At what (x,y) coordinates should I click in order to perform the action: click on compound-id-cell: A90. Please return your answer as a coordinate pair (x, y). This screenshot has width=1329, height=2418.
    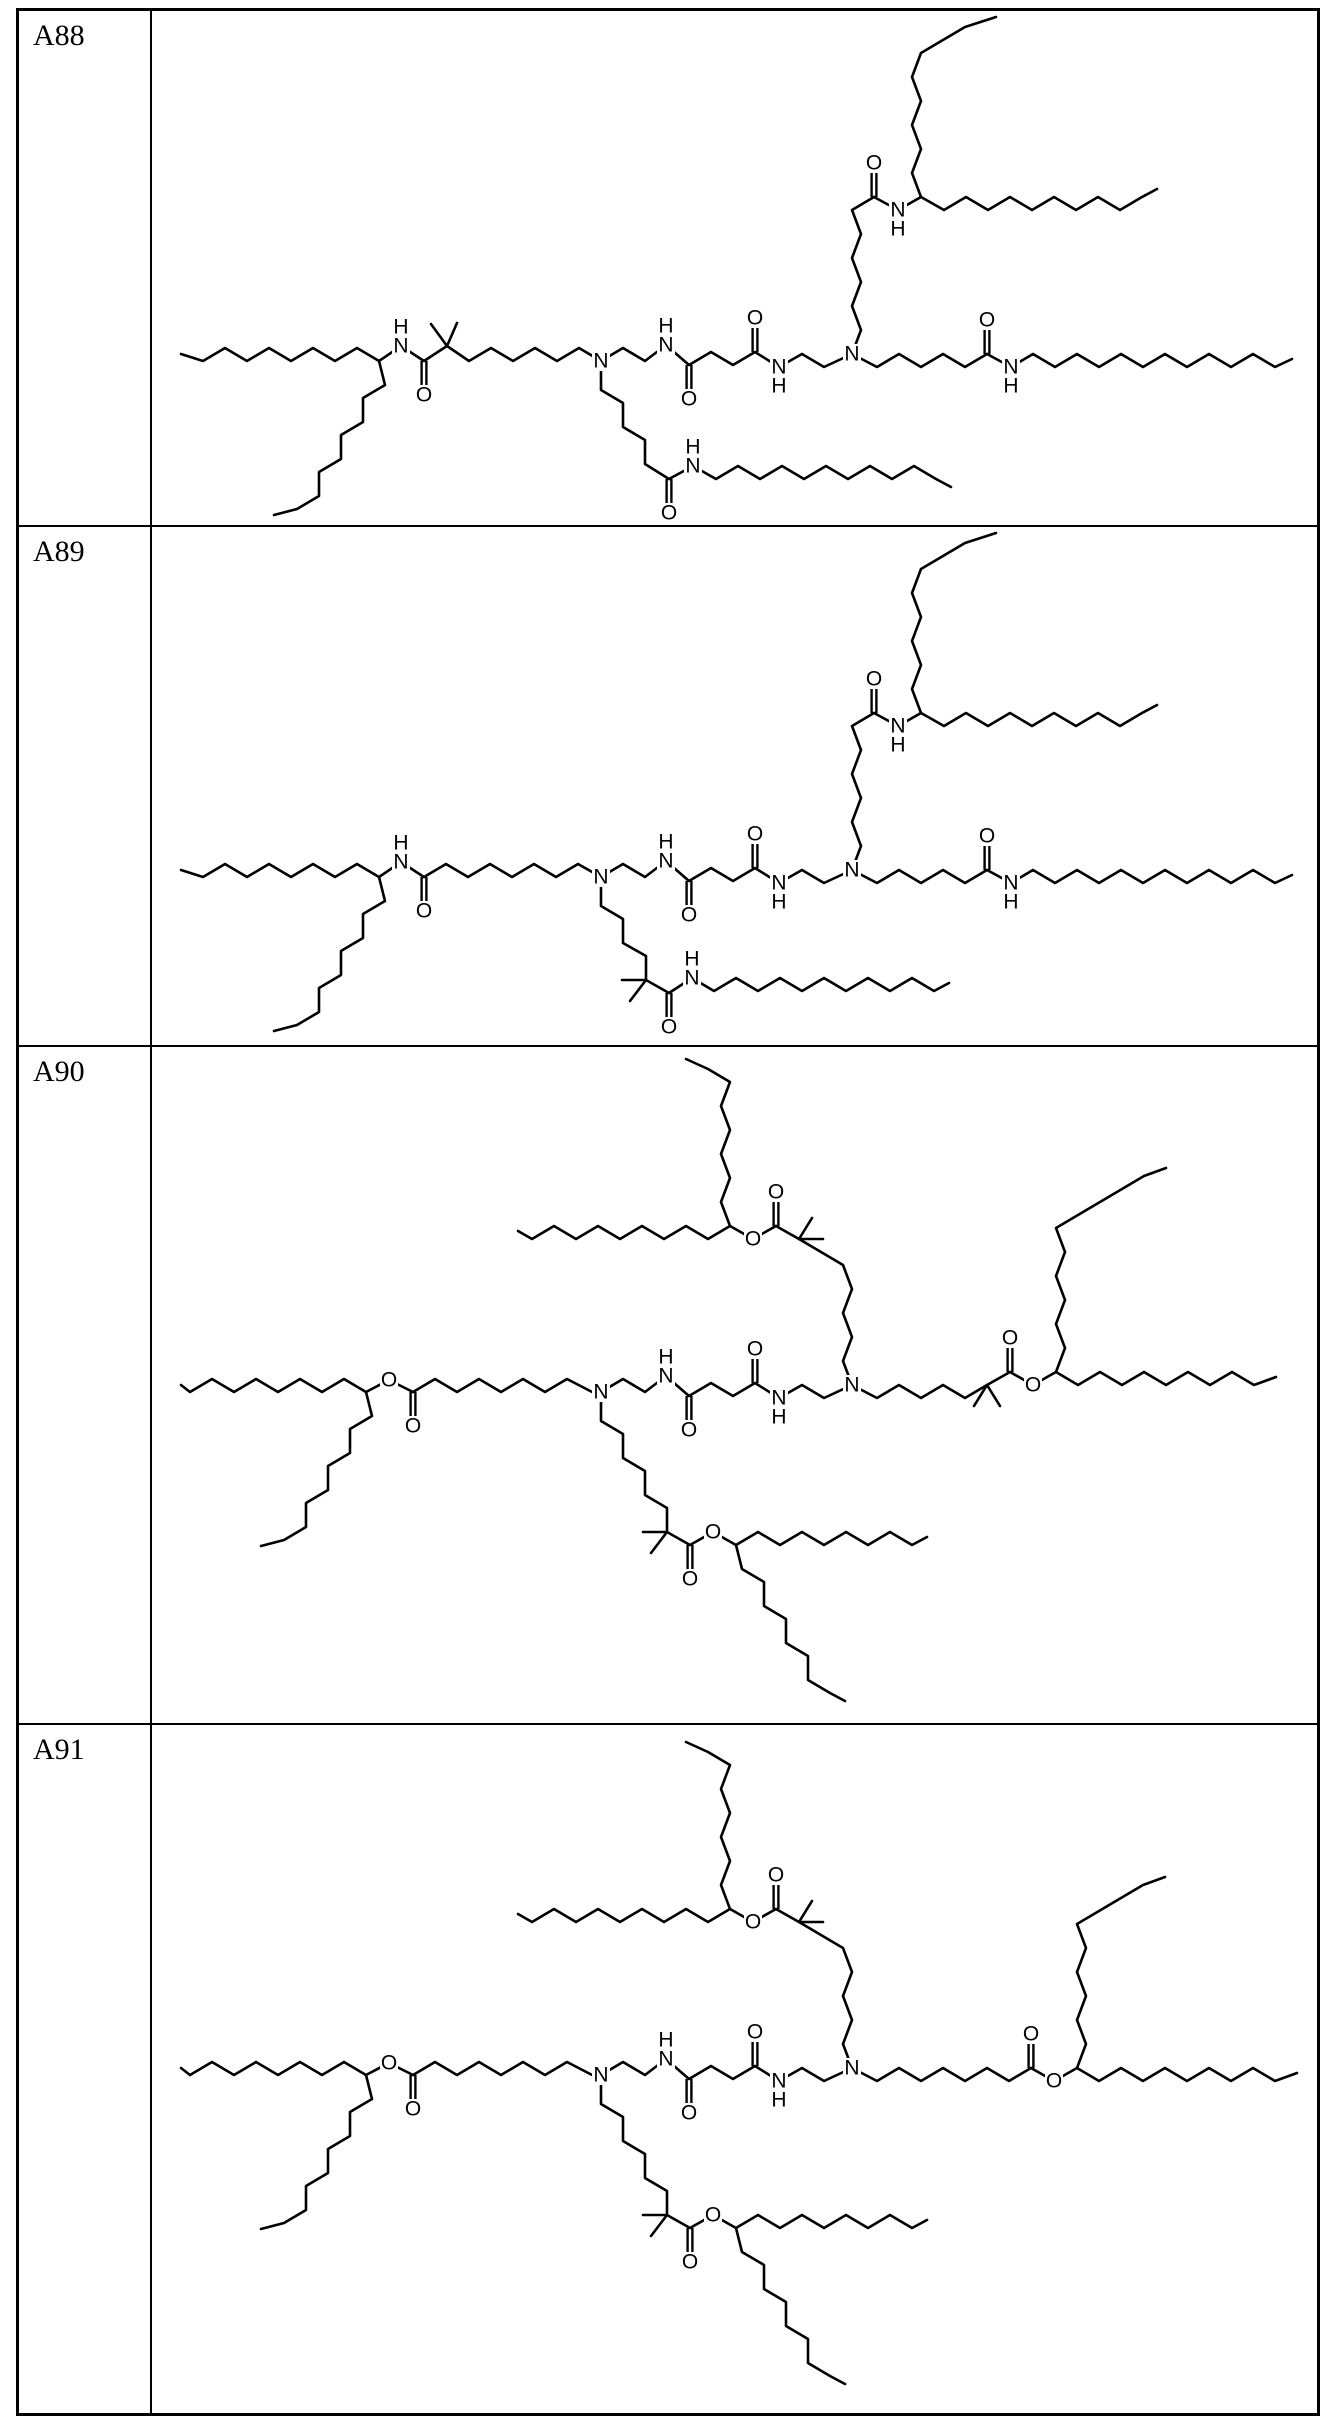
    Looking at the image, I should click on (85, 1385).